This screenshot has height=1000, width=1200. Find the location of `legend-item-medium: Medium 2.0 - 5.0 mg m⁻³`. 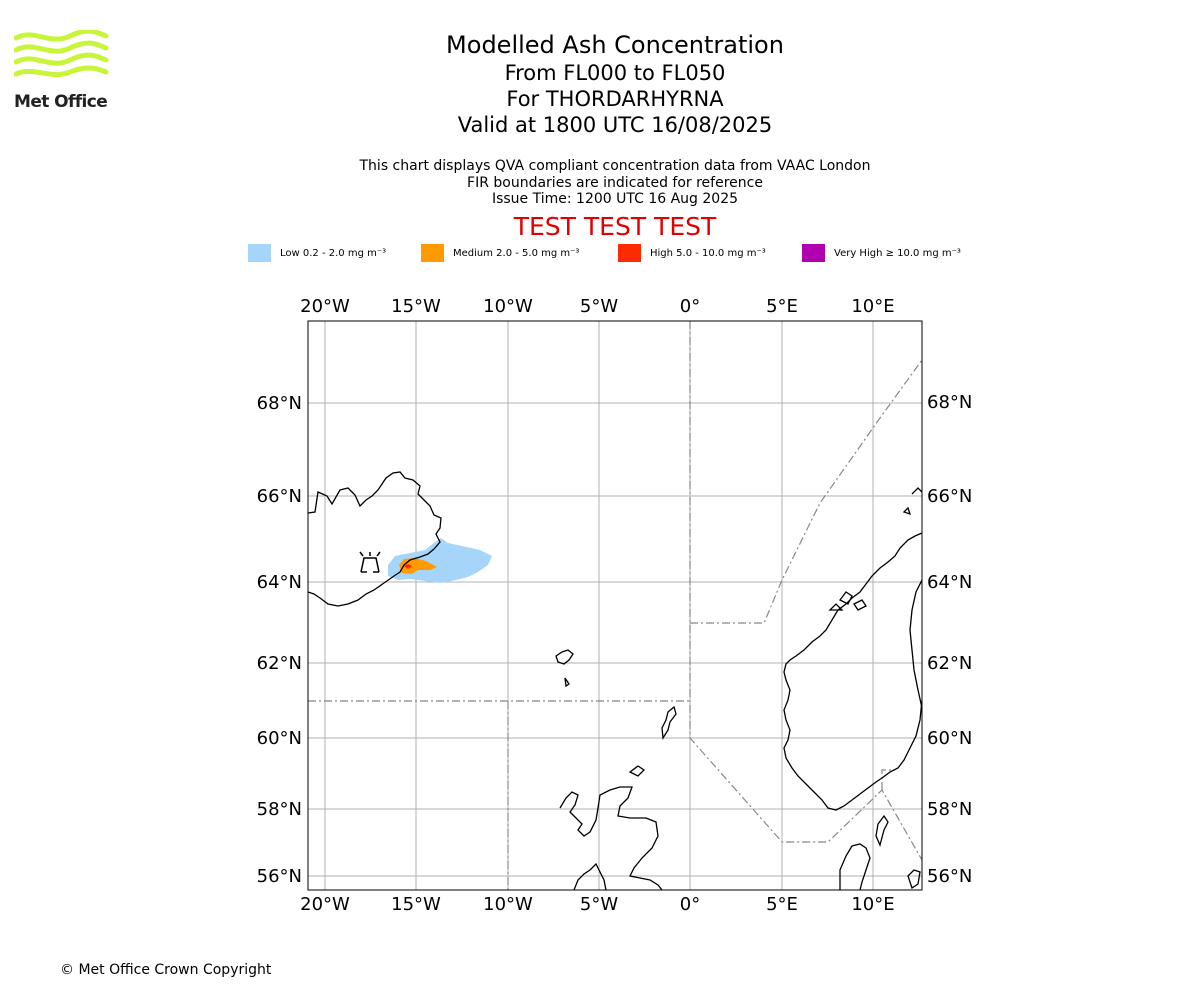

legend-item-medium: Medium 2.0 - 5.0 mg m⁻³ is located at coordinates (500, 253).